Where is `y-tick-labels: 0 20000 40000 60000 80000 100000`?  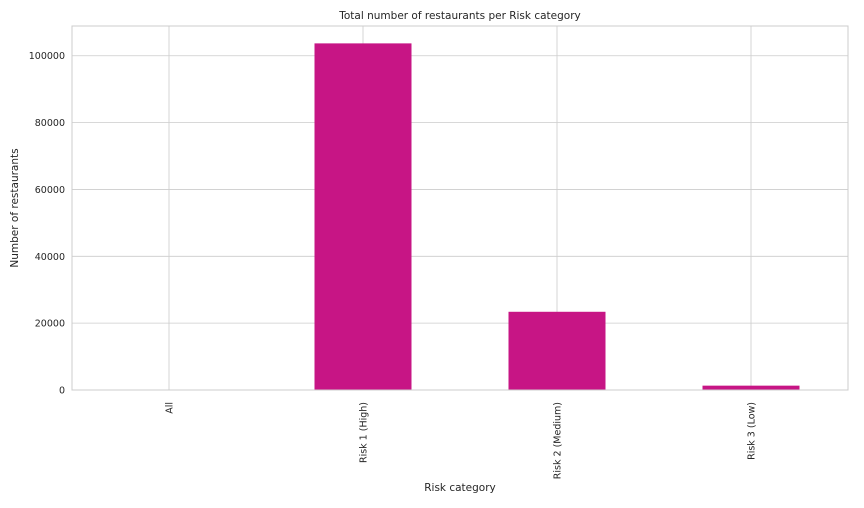 y-tick-labels: 0 20000 40000 60000 80000 100000 is located at coordinates (47, 223).